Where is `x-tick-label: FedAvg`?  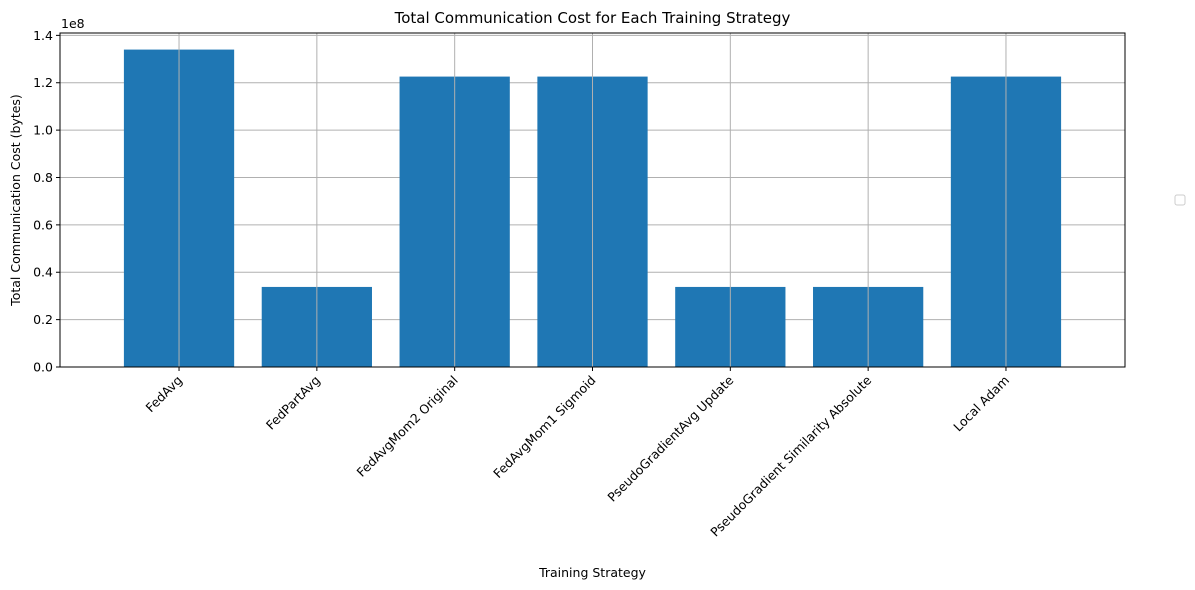 x-tick-label: FedAvg is located at coordinates (164, 394).